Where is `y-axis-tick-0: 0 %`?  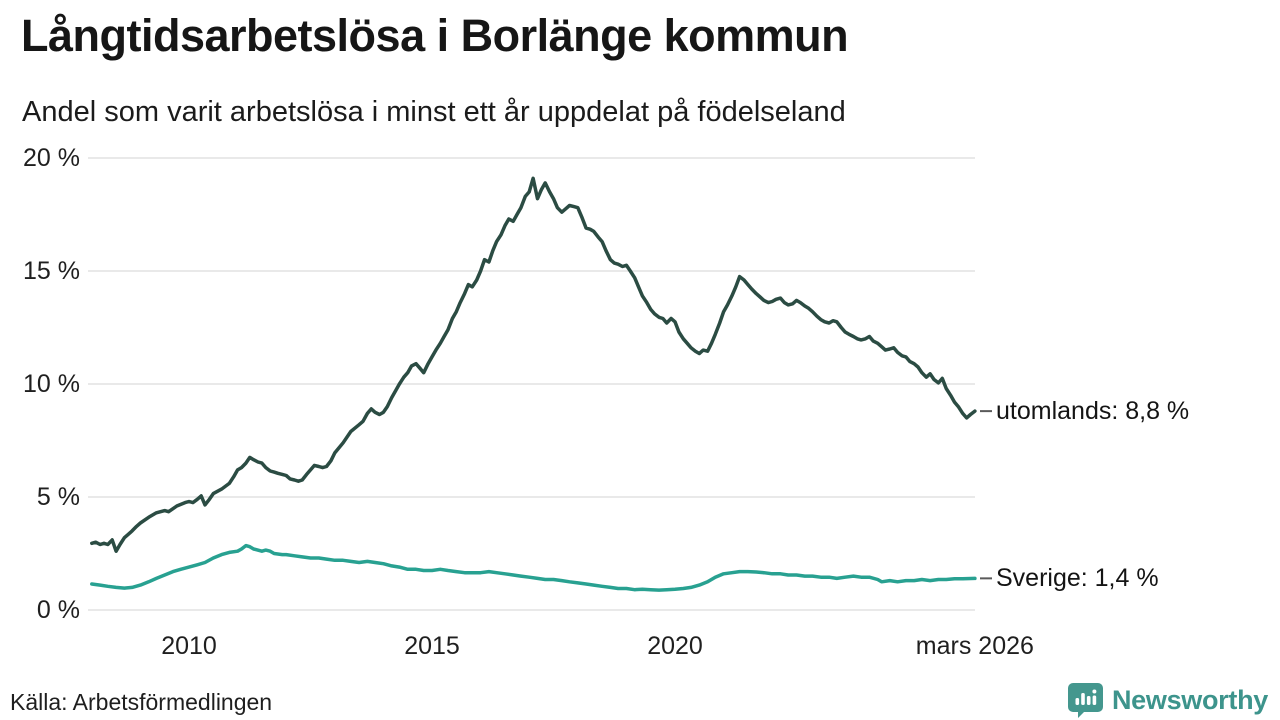
y-axis-tick-0: 0 % is located at coordinates (58, 610).